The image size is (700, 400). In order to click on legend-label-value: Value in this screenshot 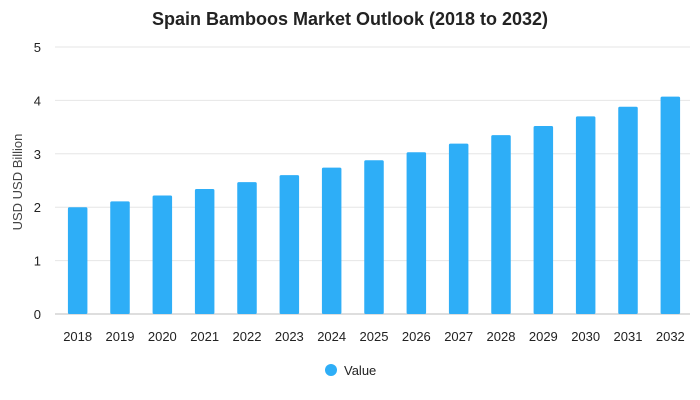, I will do `click(360, 370)`.